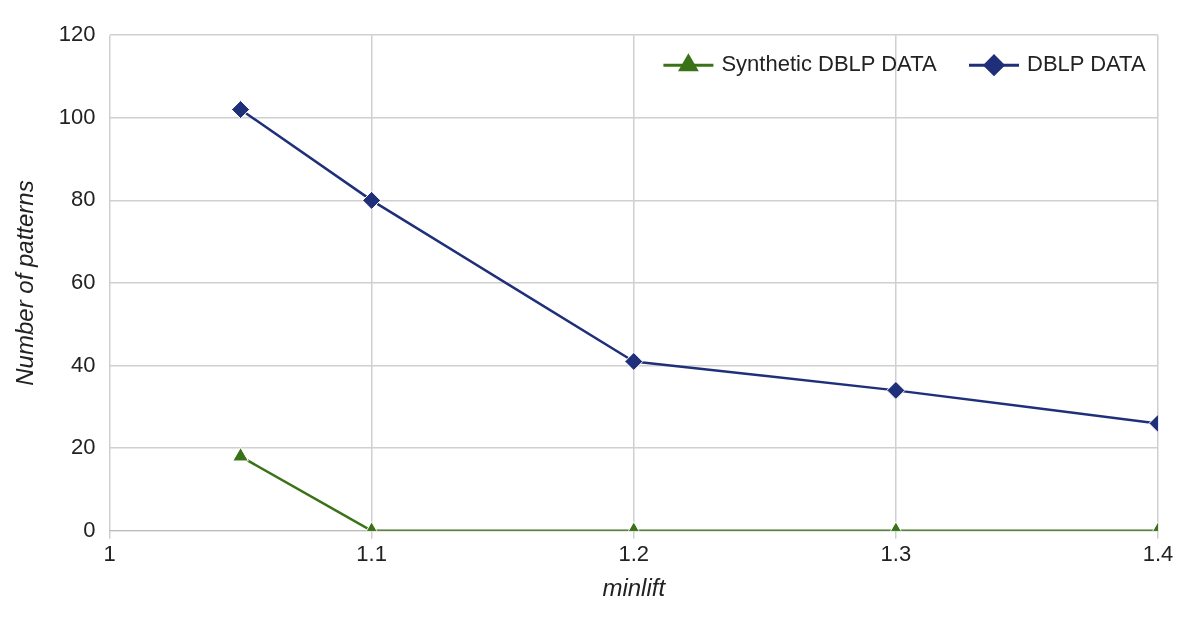 The width and height of the screenshot is (1186, 617). Describe the element at coordinates (371, 554) in the screenshot. I see `x-tick-label: 1.1` at that location.